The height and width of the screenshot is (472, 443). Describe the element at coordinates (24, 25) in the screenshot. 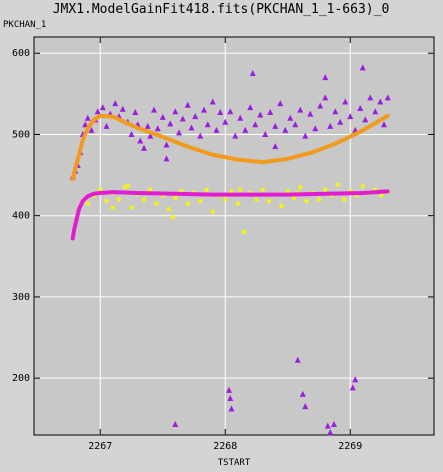

I see `y-axis-label: PKCHAN_1` at that location.